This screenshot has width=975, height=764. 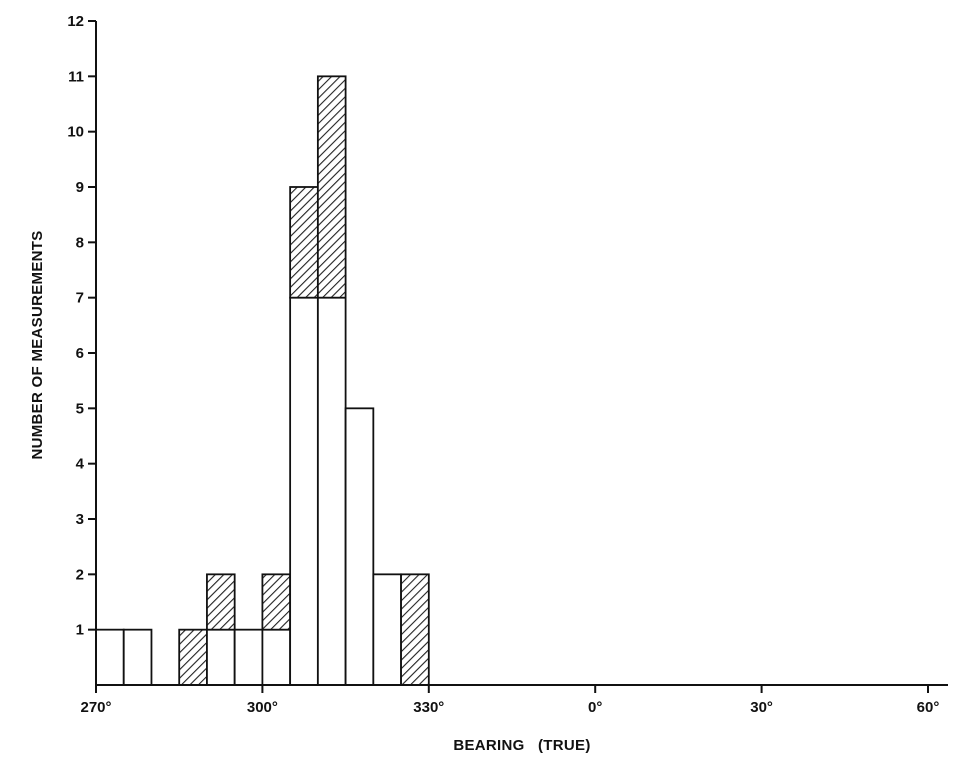 What do you see at coordinates (80, 408) in the screenshot?
I see `y-tick-label-5: 5` at bounding box center [80, 408].